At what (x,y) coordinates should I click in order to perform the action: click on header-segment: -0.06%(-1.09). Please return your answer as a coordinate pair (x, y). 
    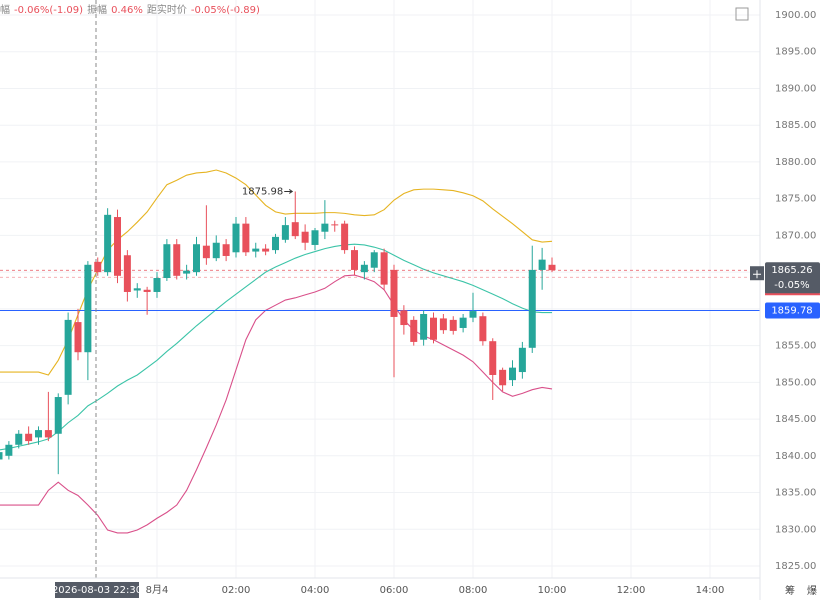
    Looking at the image, I should click on (48, 10).